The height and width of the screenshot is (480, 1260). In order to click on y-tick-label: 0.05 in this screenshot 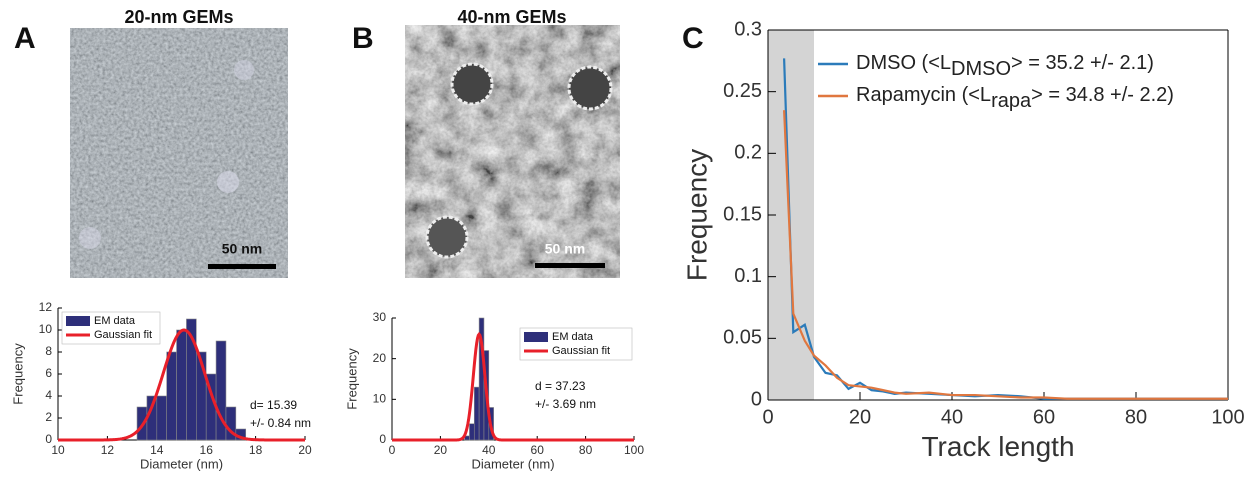, I will do `click(742, 338)`.